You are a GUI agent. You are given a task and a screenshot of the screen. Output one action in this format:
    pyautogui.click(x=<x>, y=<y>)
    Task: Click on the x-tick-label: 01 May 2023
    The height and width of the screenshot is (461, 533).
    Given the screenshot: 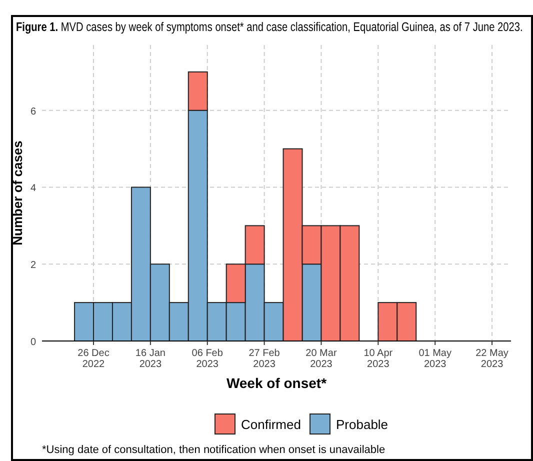 What is the action you would take?
    pyautogui.click(x=435, y=359)
    